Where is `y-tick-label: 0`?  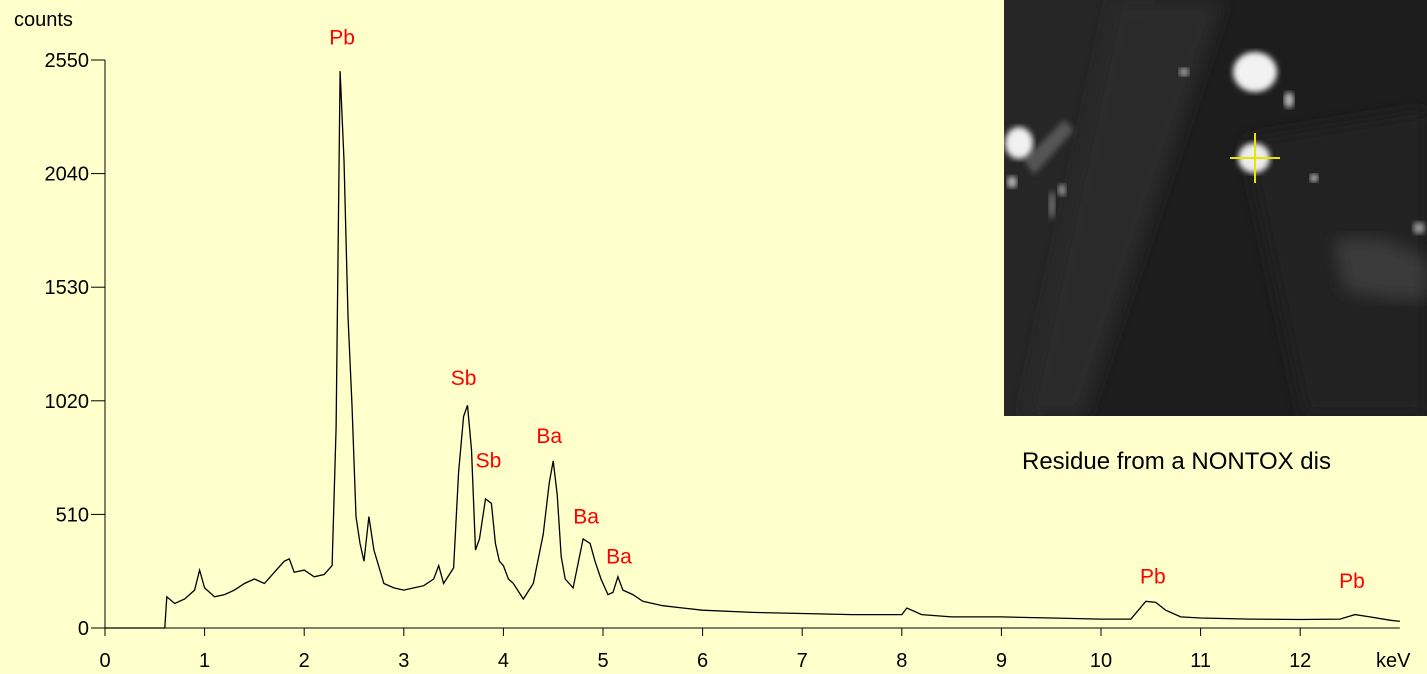
y-tick-label: 0 is located at coordinates (83, 629).